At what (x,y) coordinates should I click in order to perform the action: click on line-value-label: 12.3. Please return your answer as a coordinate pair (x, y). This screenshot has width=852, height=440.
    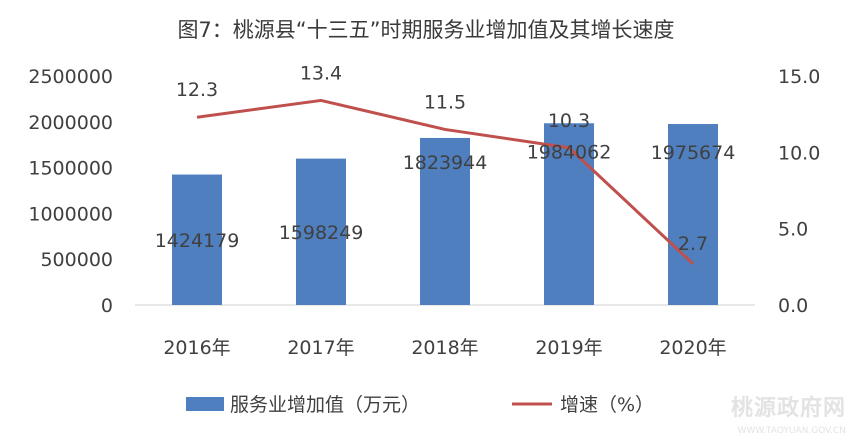
    Looking at the image, I should click on (197, 90).